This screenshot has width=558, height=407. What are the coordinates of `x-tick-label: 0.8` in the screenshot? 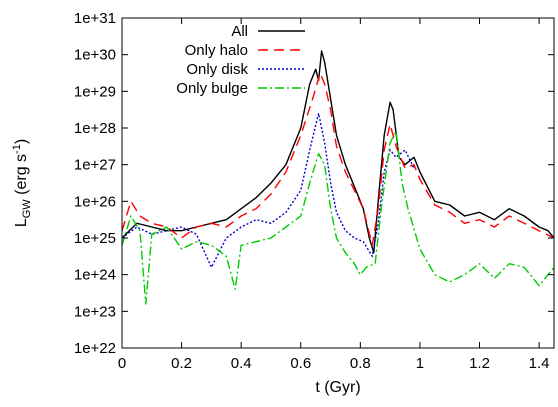 It's located at (360, 363).